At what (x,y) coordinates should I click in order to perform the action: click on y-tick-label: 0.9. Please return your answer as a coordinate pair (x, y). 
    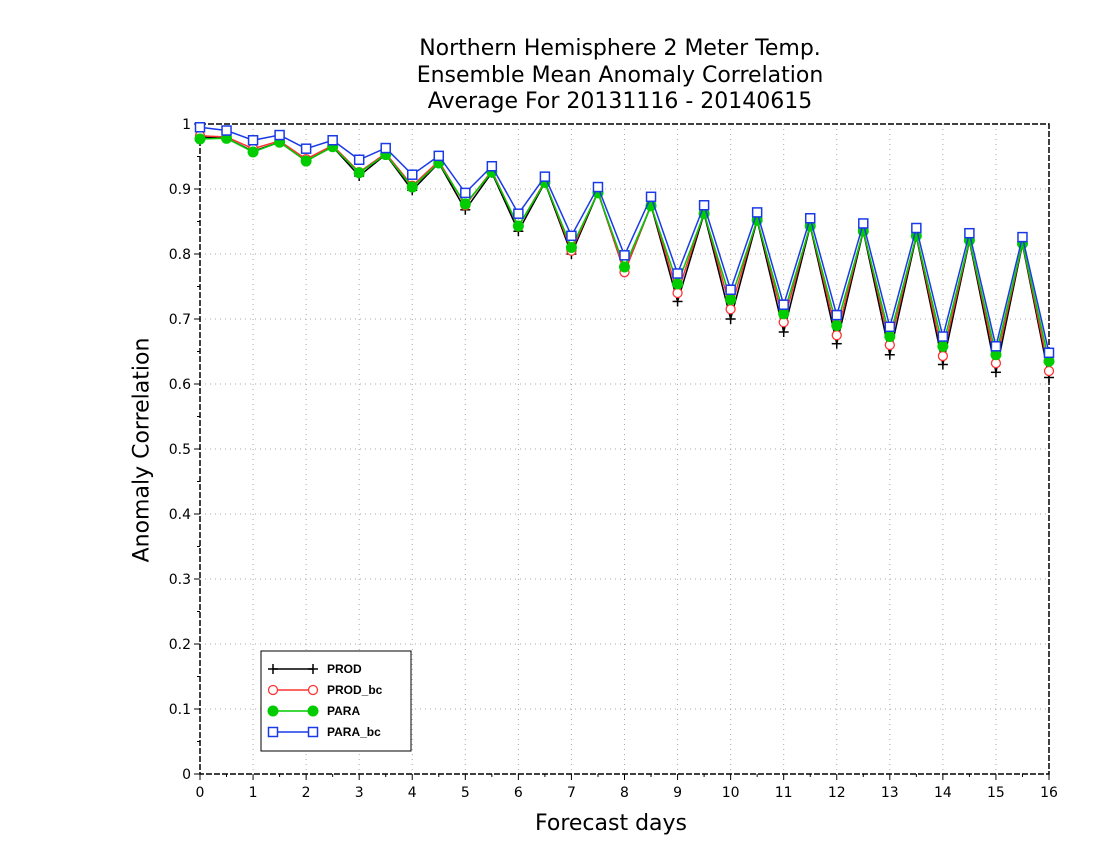
    Looking at the image, I should click on (180, 190).